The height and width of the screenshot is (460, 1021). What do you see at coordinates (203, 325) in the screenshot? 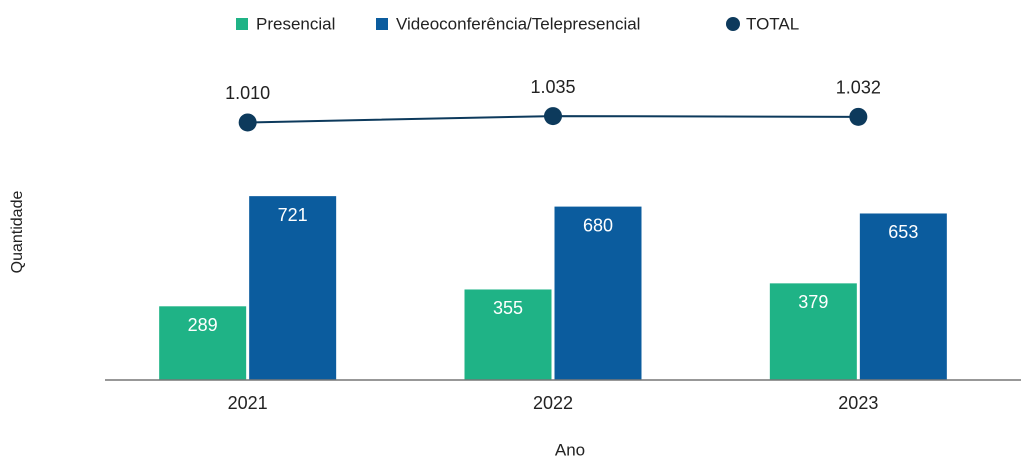
I see `bar-value-label: 289` at bounding box center [203, 325].